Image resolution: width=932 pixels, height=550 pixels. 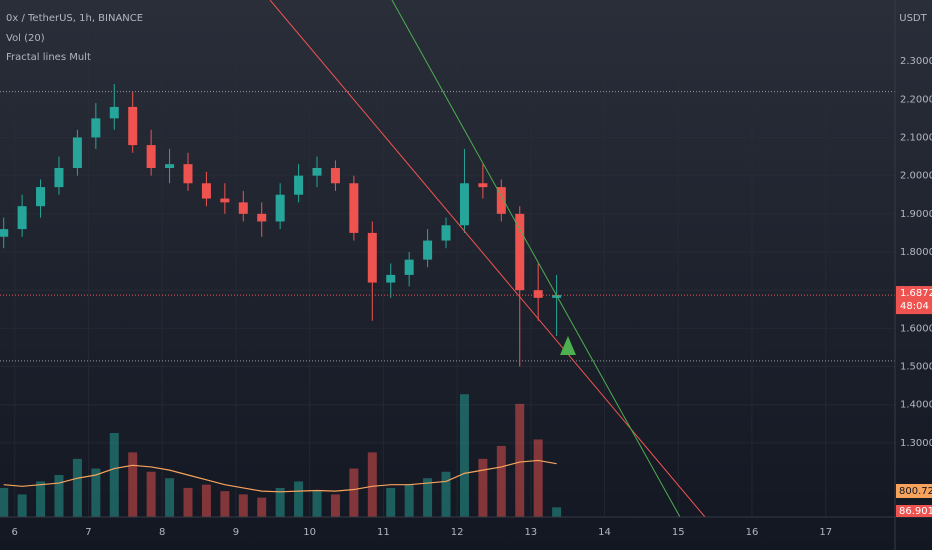 What do you see at coordinates (162, 532) in the screenshot?
I see `x-tick-label: 8` at bounding box center [162, 532].